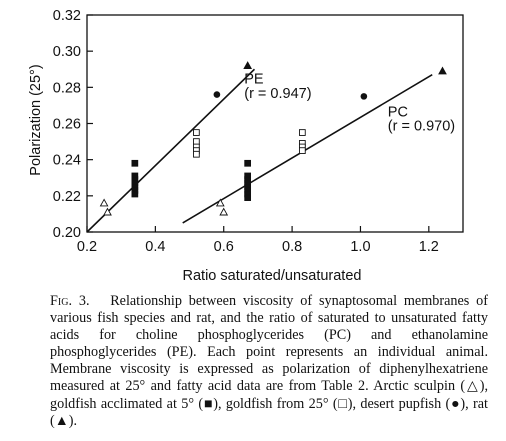 The width and height of the screenshot is (506, 441). What do you see at coordinates (67, 161) in the screenshot?
I see `y-tick-label: 0.24` at bounding box center [67, 161].